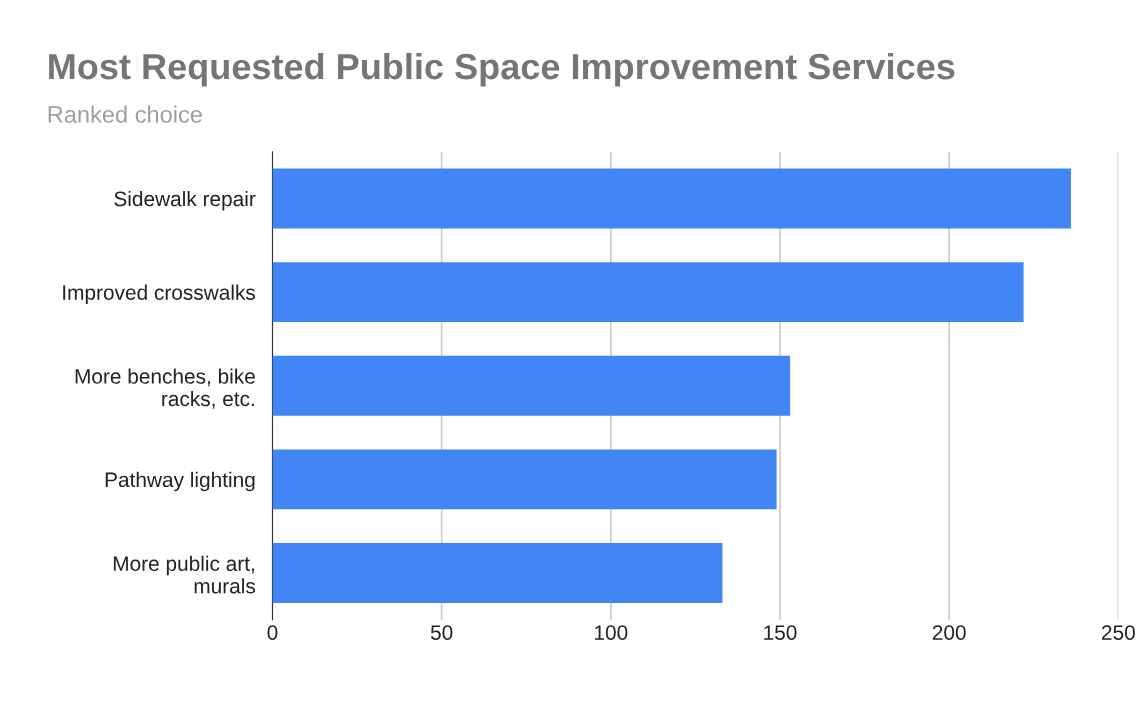  Describe the element at coordinates (165, 388) in the screenshot. I see `y-tick-label: More benches, bike racks, etc.` at that location.